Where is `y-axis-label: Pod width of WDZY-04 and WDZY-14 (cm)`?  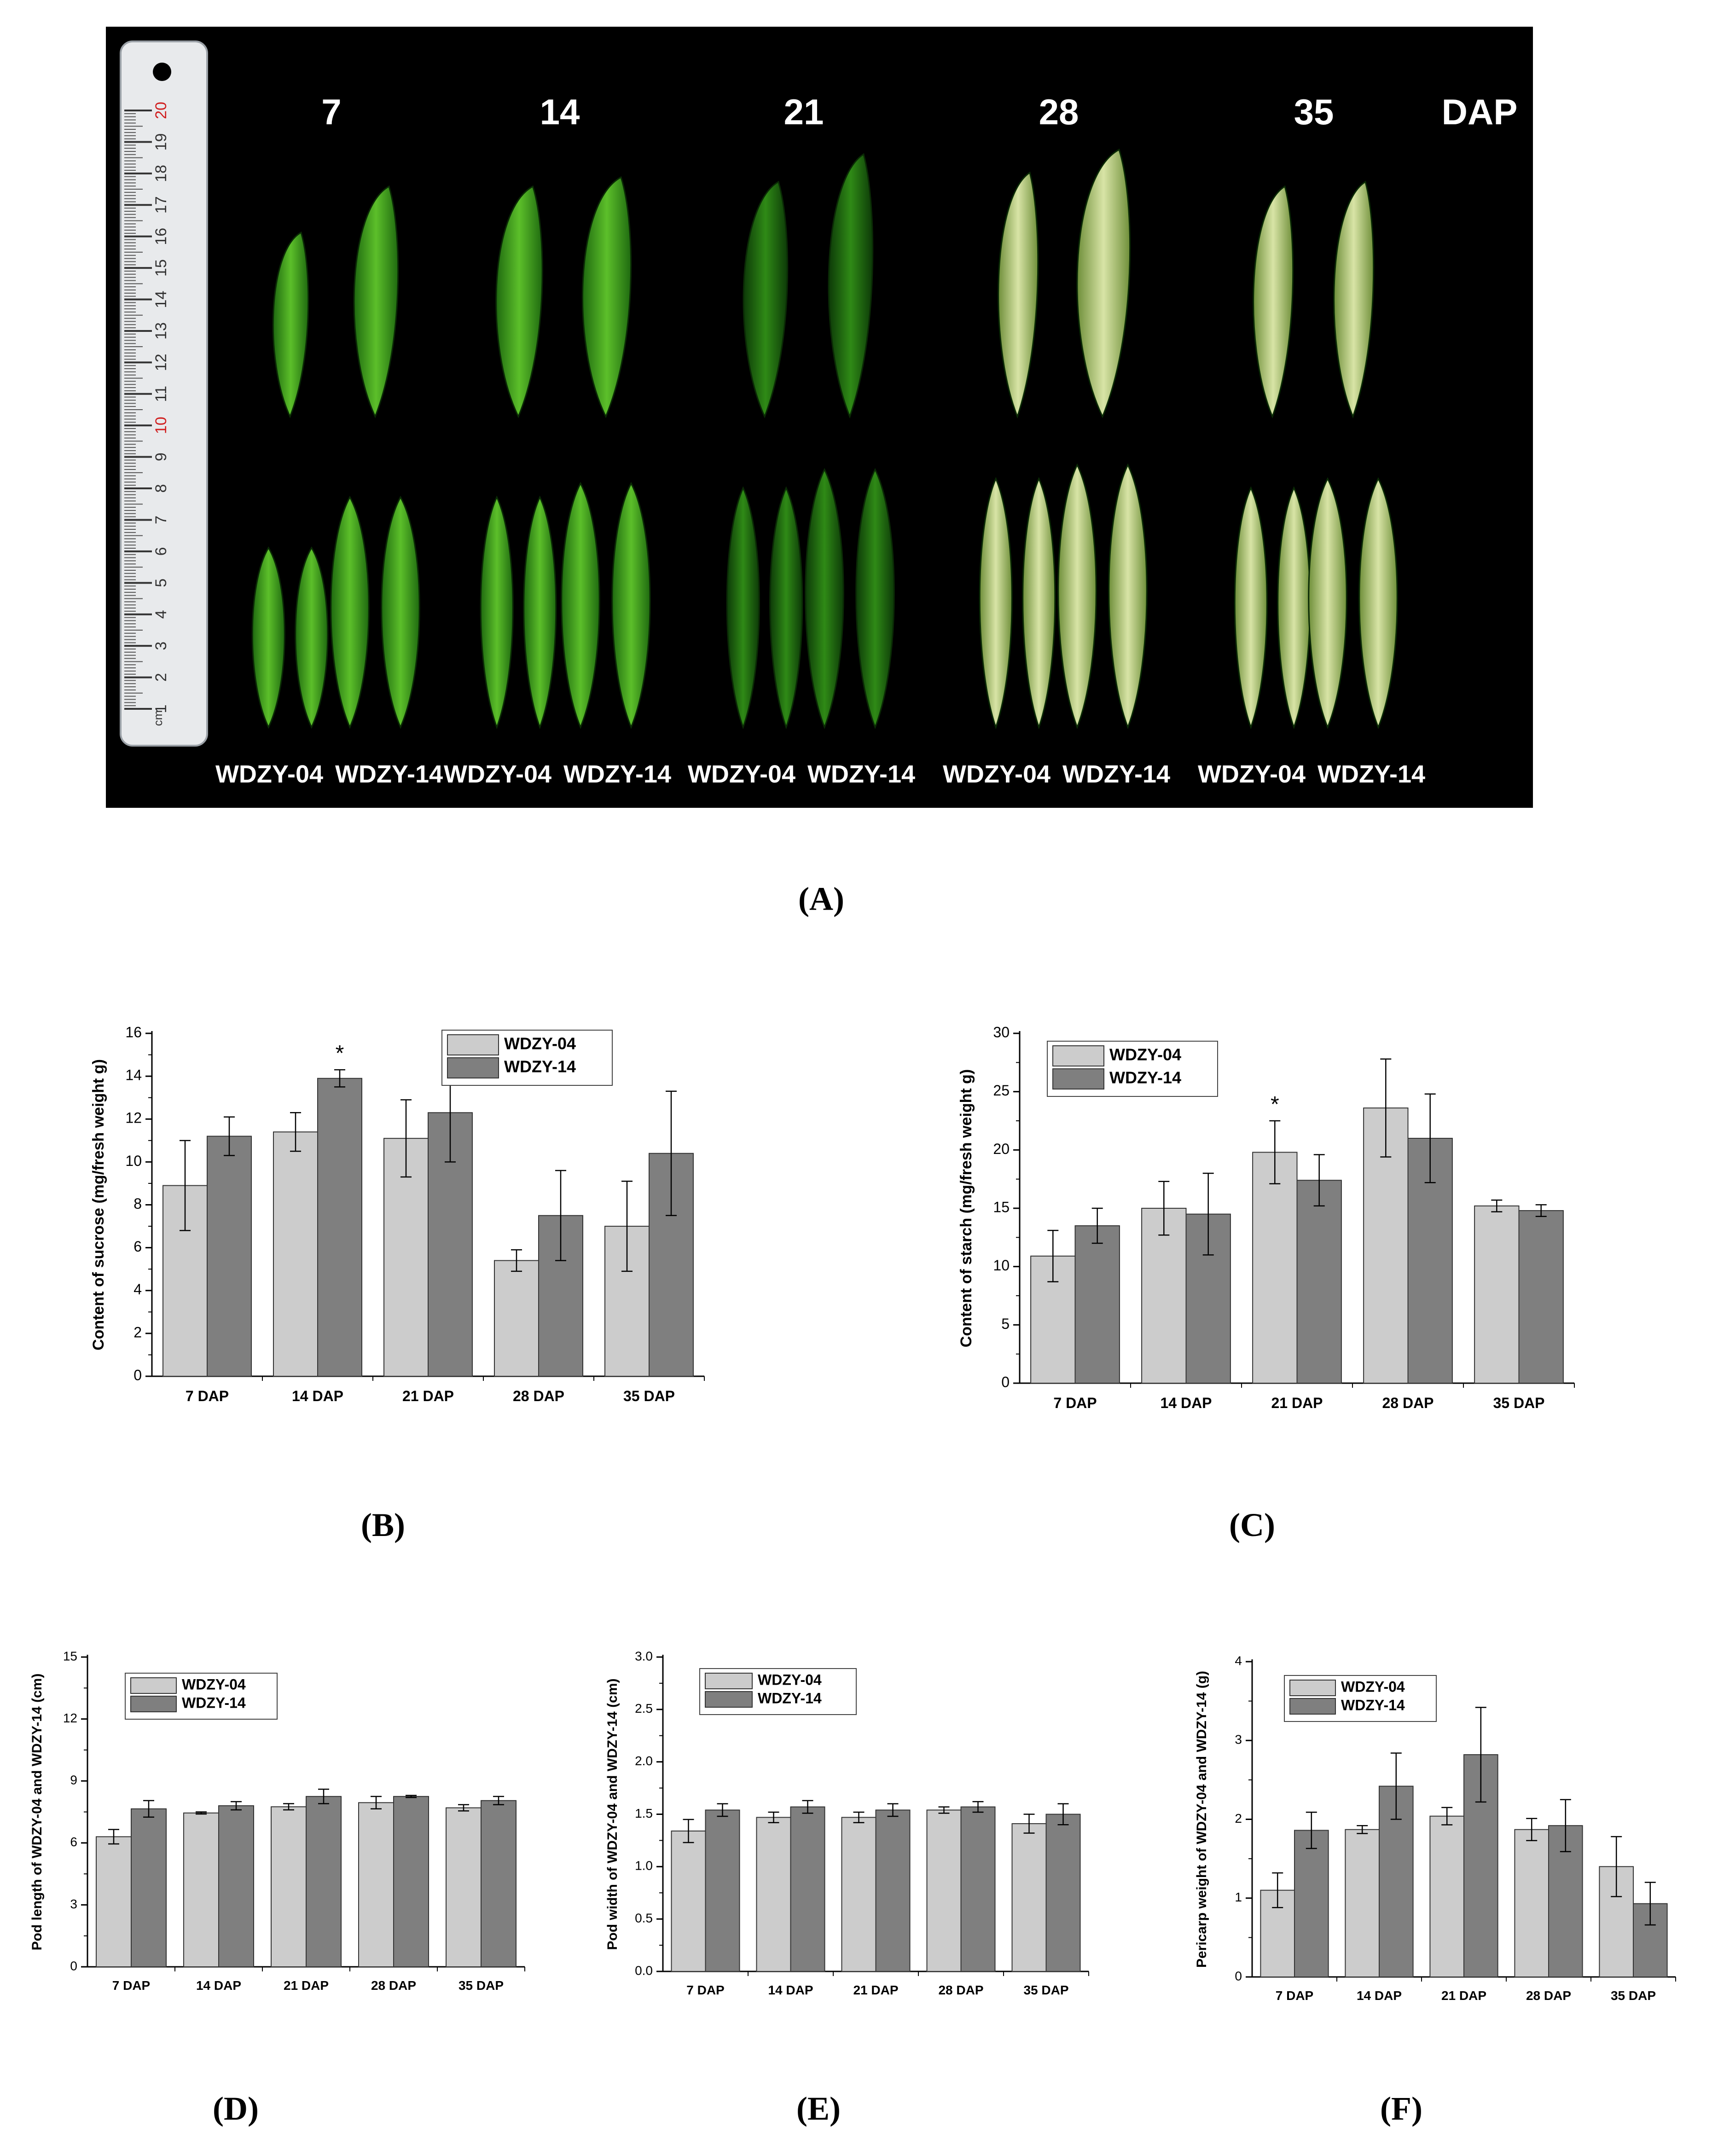
y-axis-label: Pod width of WDZY-04 and WDZY-14 (cm) is located at coordinates (613, 1814).